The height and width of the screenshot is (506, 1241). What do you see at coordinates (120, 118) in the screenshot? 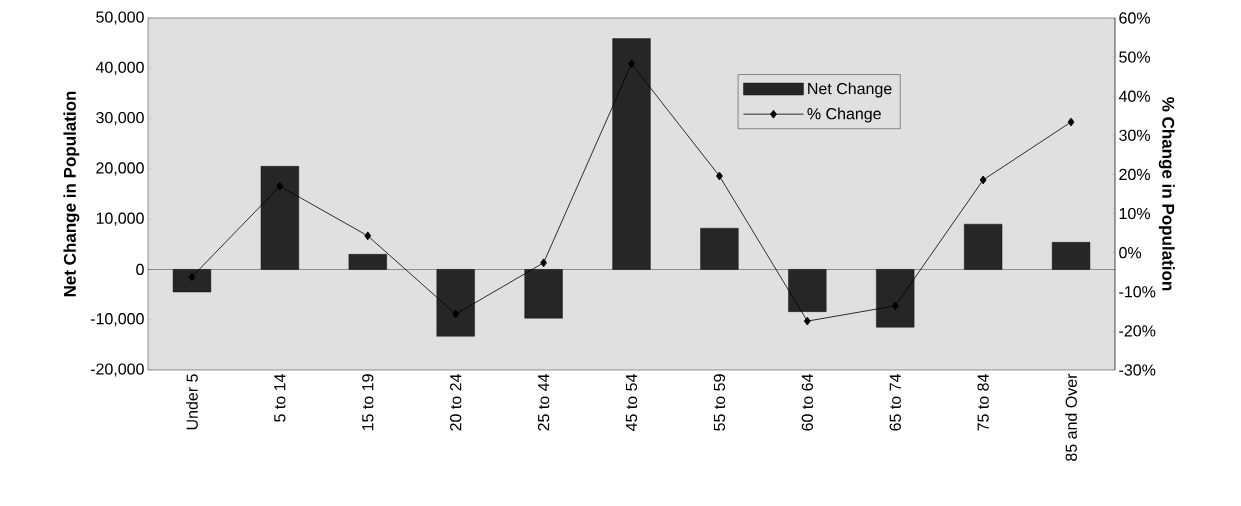
I see `y-tick-label: 30,000` at bounding box center [120, 118].